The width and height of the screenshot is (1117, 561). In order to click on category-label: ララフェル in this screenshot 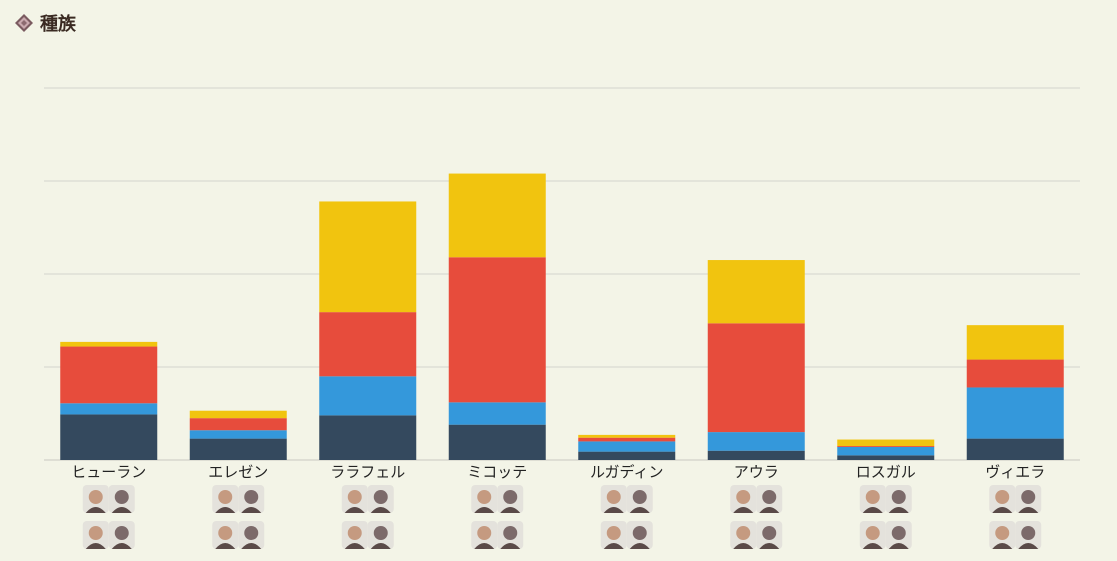, I will do `click(367, 472)`.